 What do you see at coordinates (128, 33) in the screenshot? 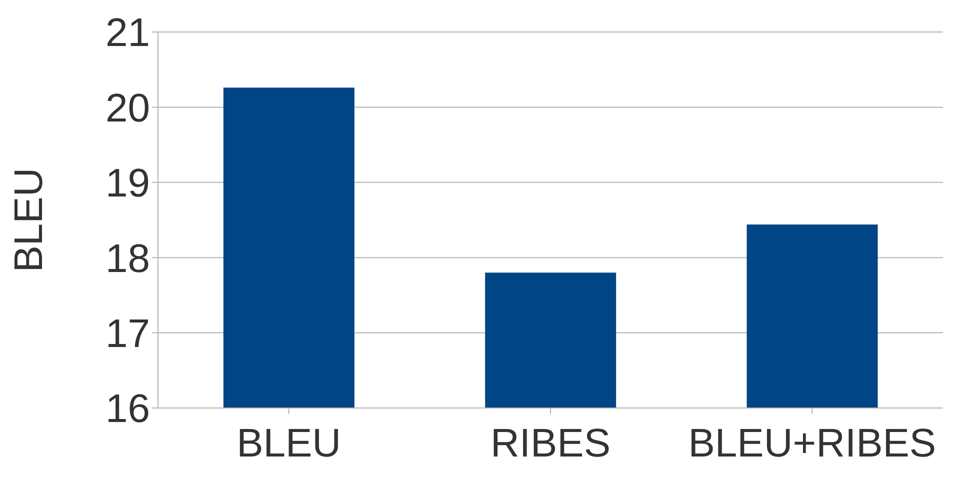
I see `y-tick-label: 21` at bounding box center [128, 33].